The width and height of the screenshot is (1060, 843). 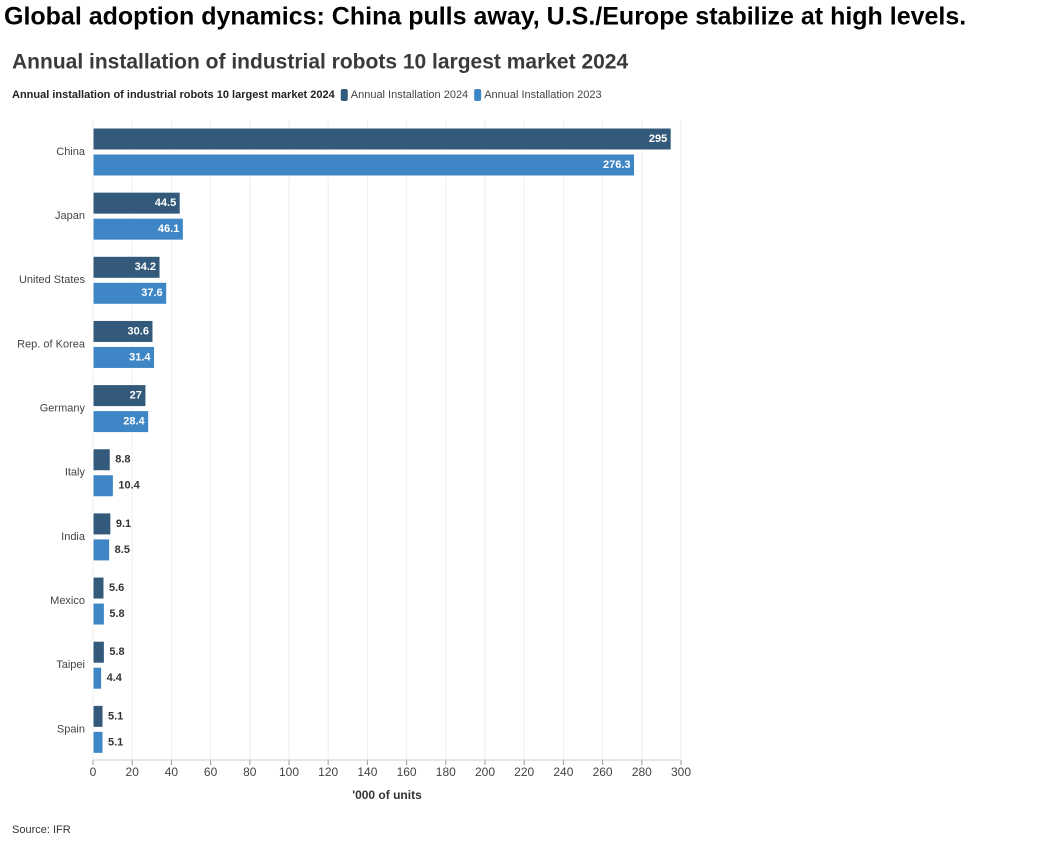 I want to click on data-label: 8.8, so click(x=122, y=460).